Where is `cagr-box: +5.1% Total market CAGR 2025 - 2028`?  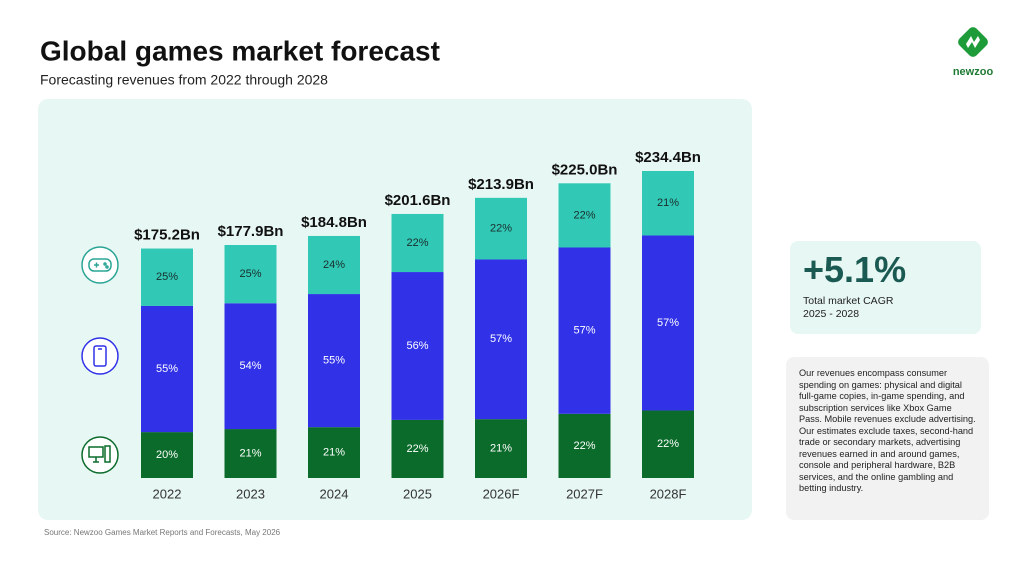
cagr-box: +5.1% Total market CAGR 2025 - 2028 is located at coordinates (885, 287).